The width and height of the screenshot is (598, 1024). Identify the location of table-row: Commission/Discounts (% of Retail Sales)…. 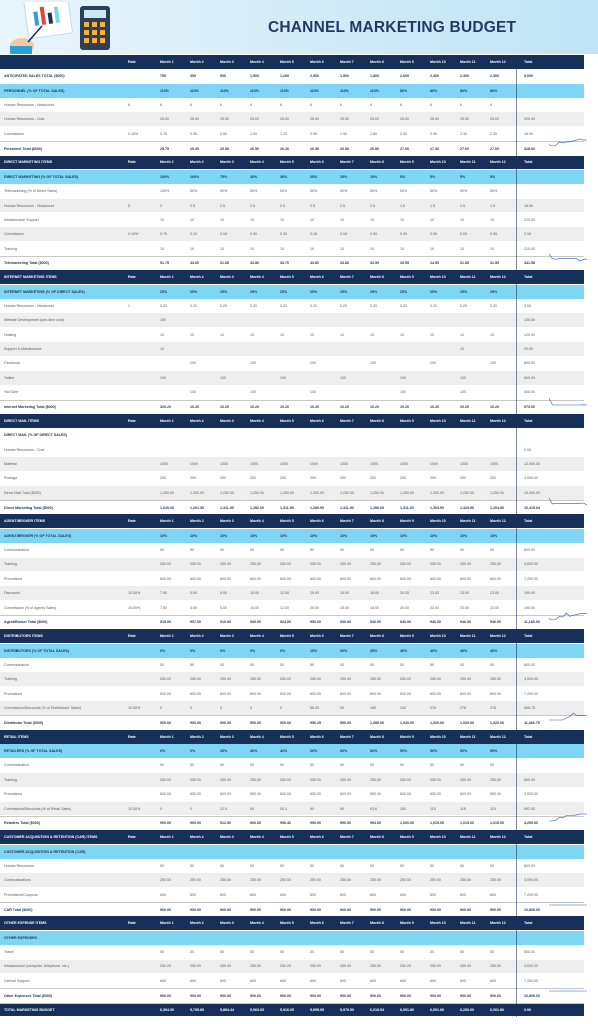
(292, 808).